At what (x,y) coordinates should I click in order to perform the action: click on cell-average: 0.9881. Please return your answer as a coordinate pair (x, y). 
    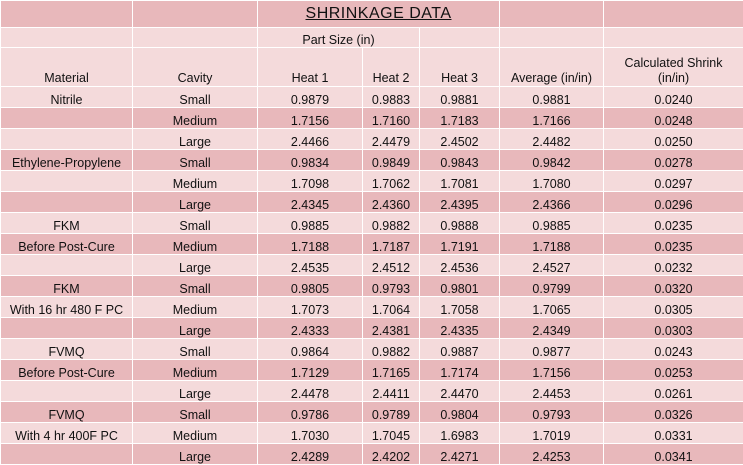
    Looking at the image, I should click on (552, 97).